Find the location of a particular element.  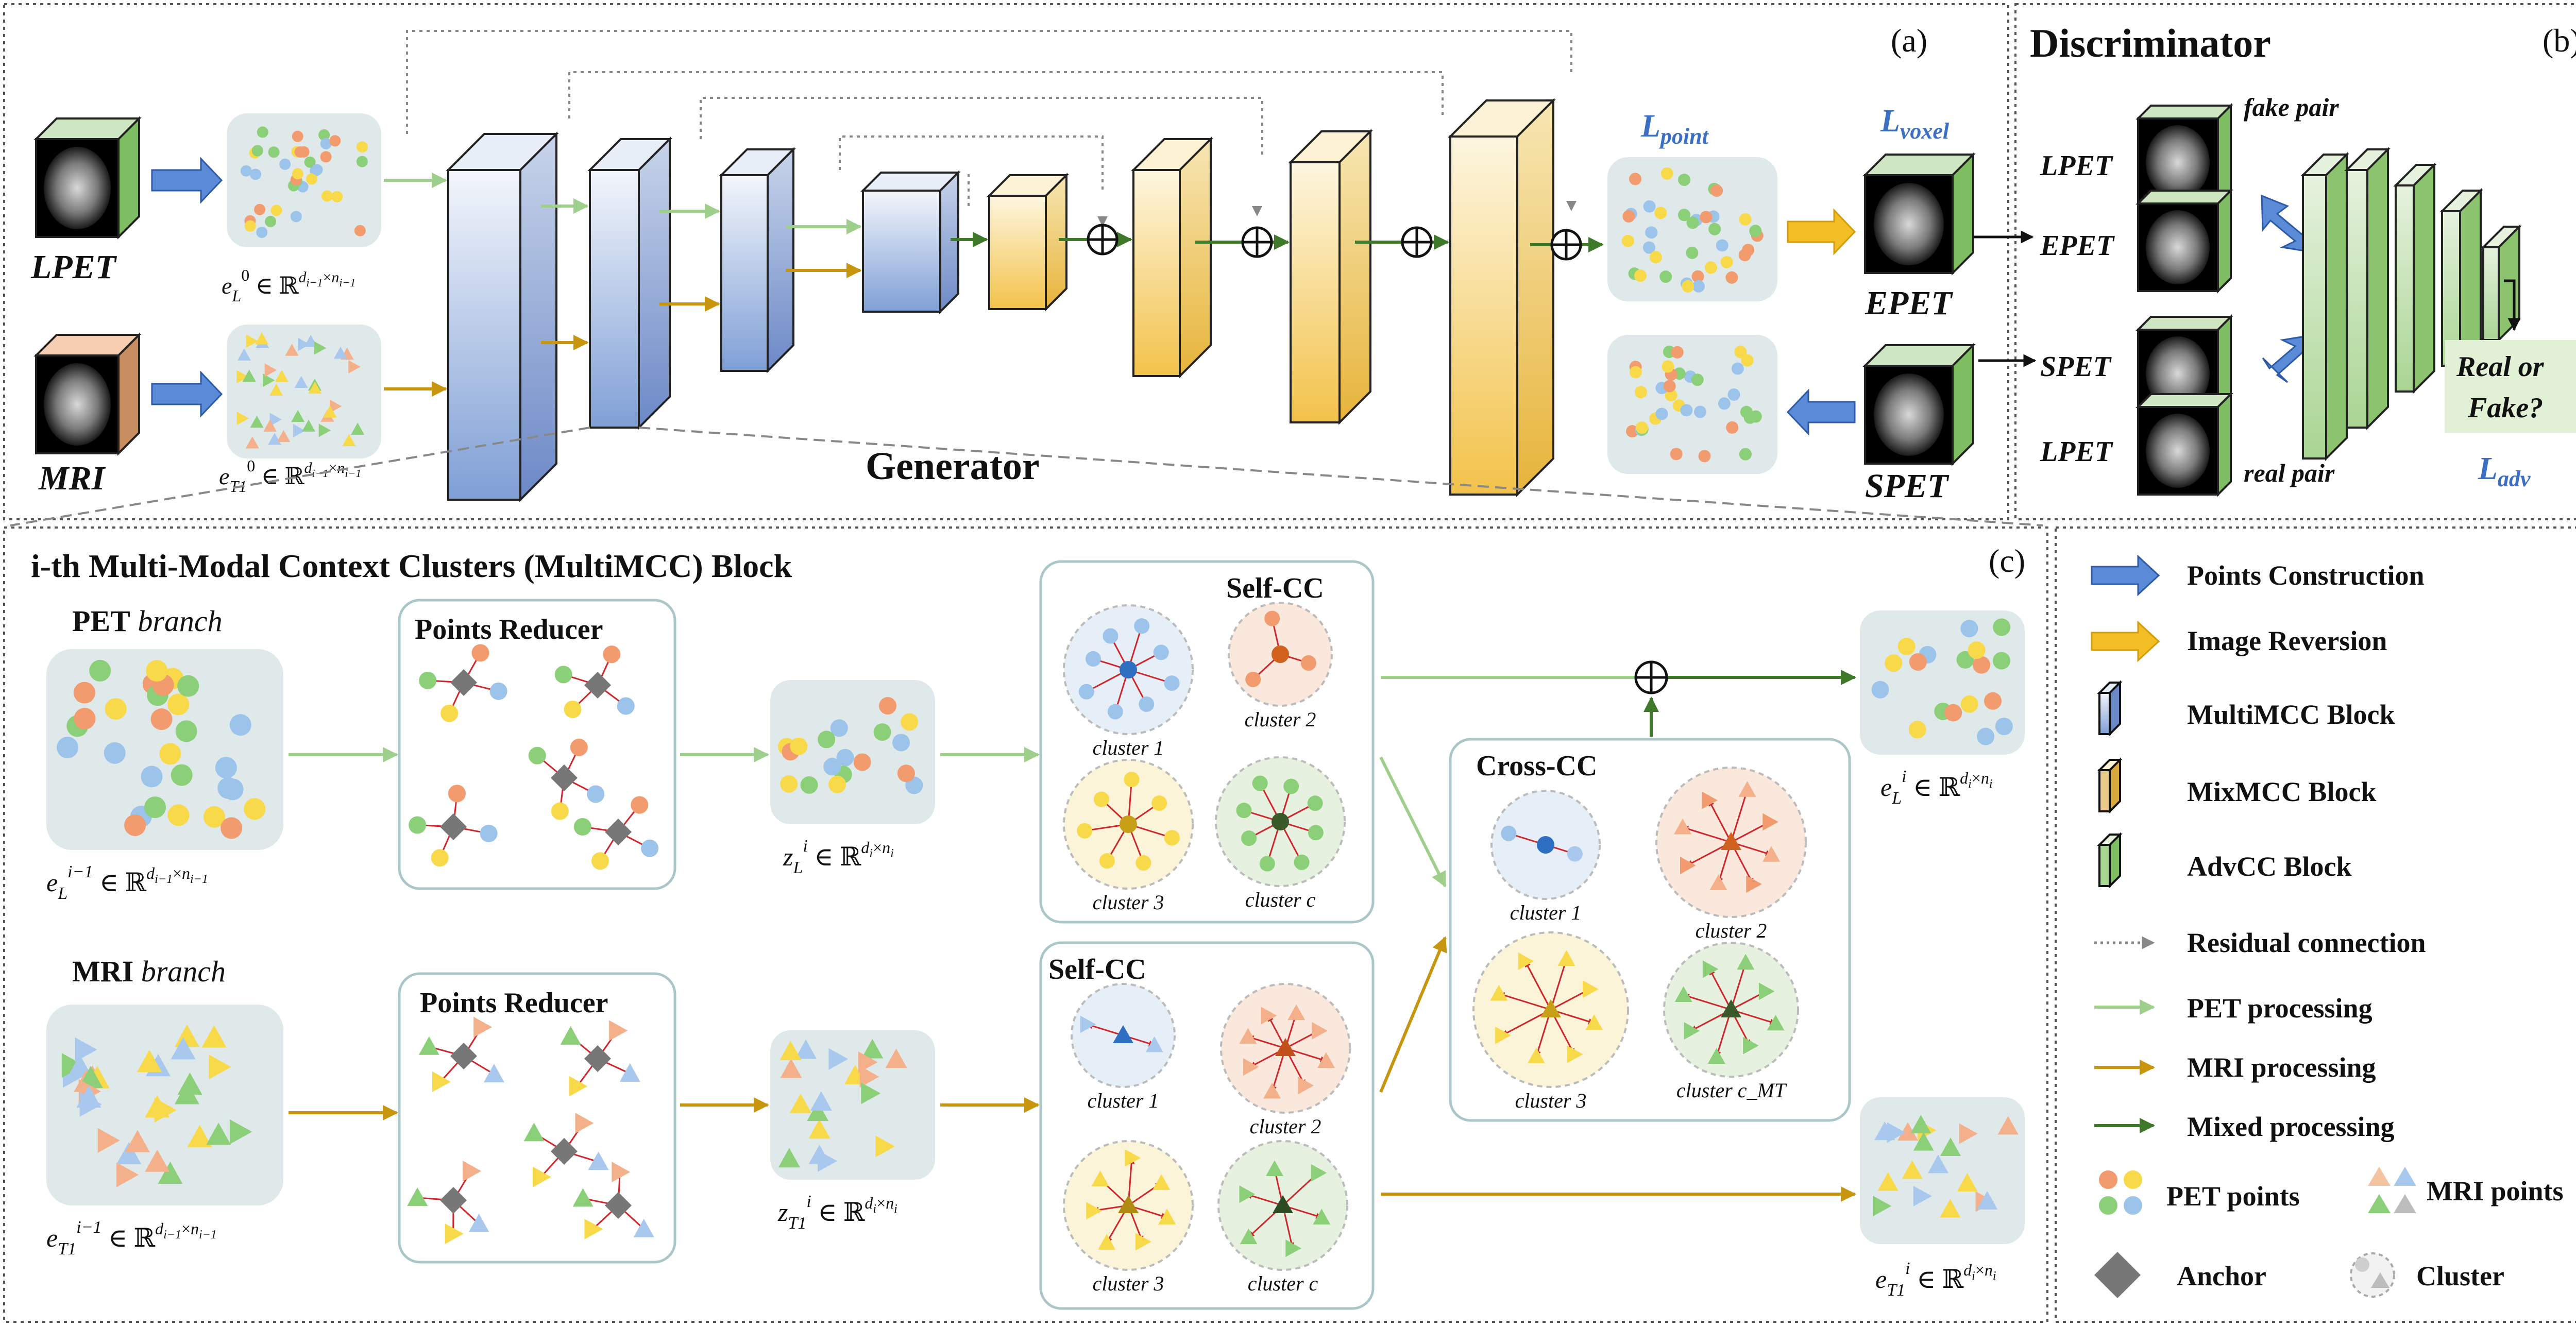

disc-real-pair: real pair is located at coordinates (2289, 472).